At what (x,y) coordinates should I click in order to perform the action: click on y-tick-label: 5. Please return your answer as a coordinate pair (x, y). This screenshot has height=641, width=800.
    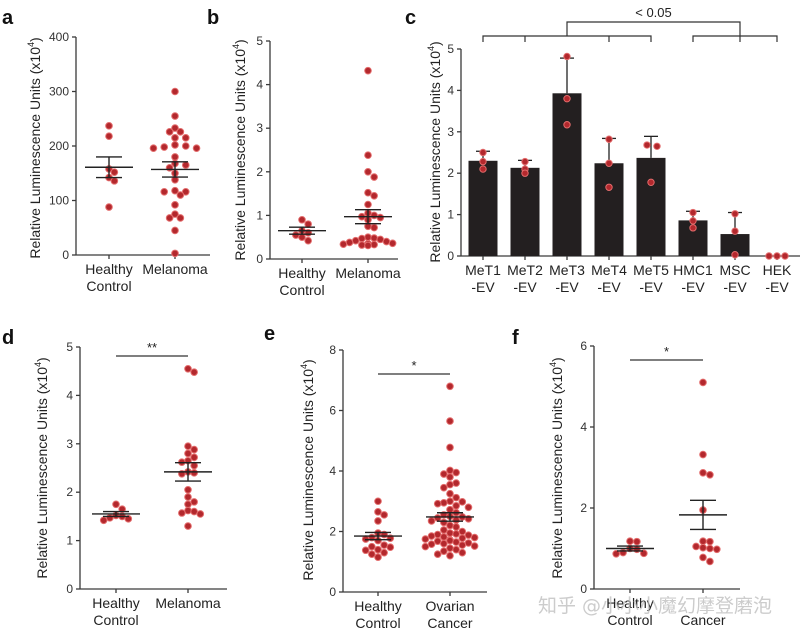
    Looking at the image, I should click on (450, 49).